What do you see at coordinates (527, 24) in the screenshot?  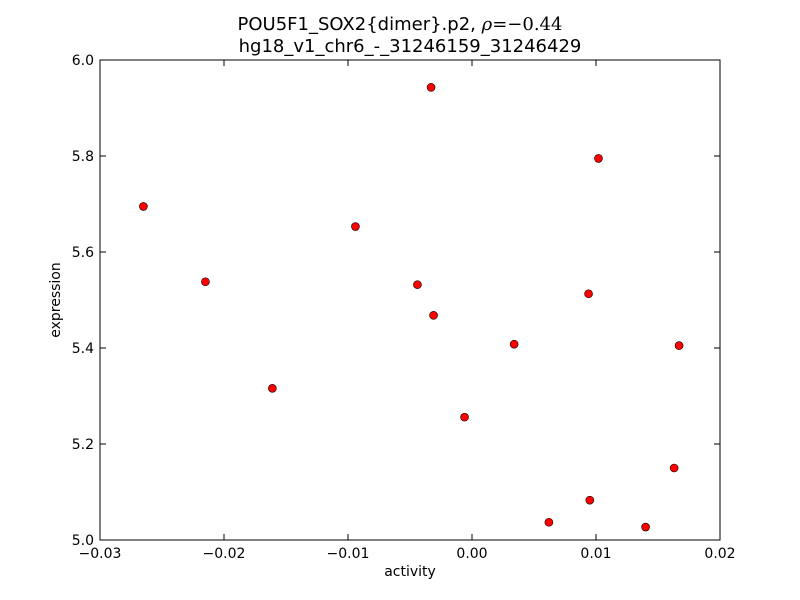 I see `chart-title-rho-value: =−0.44` at bounding box center [527, 24].